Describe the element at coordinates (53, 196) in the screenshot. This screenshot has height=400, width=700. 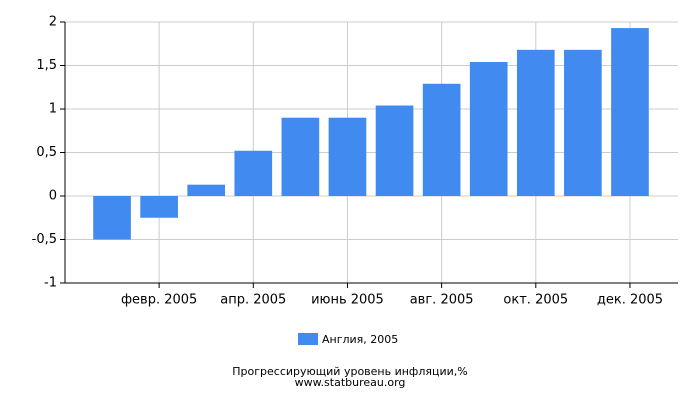
I see `y-tick-label: 0` at that location.